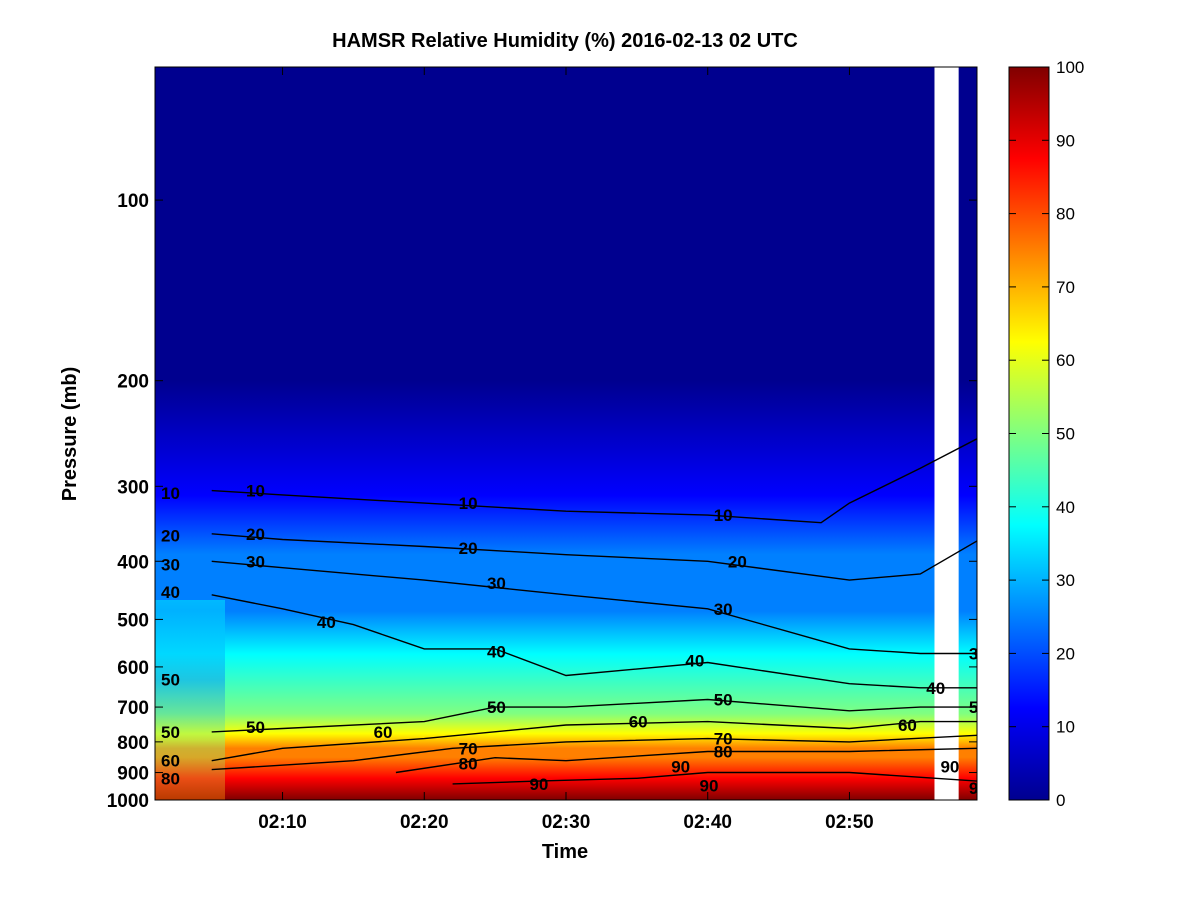 The height and width of the screenshot is (900, 1200). Describe the element at coordinates (133, 743) in the screenshot. I see `y-tick-label: 800` at that location.